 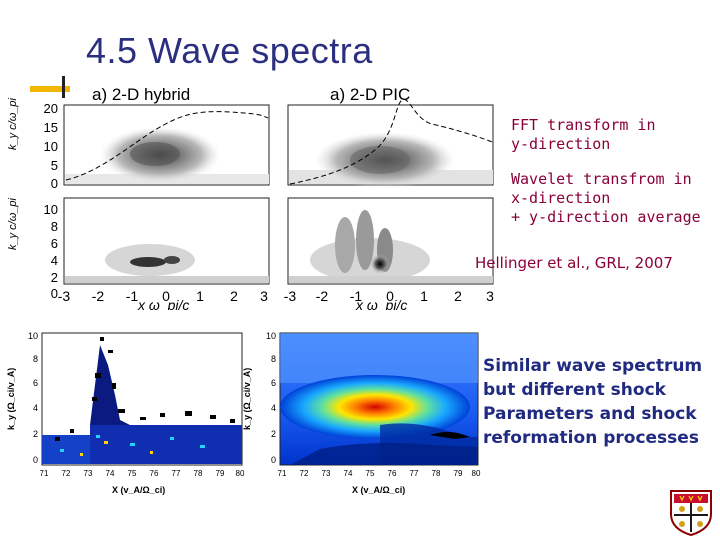 I want to click on fft-note: FFT transform in y-direction, so click(x=583, y=135).